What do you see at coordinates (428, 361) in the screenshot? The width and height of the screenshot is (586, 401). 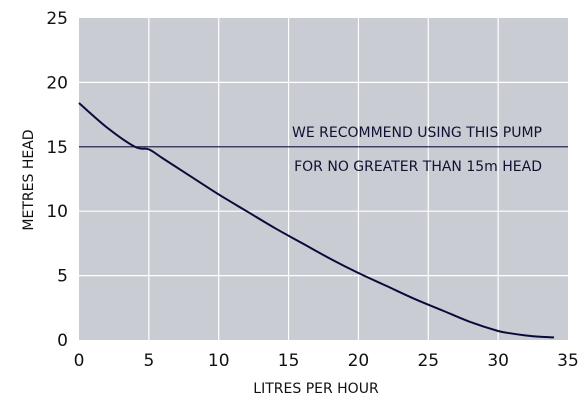 I see `x-tick-label-25: 25` at bounding box center [428, 361].